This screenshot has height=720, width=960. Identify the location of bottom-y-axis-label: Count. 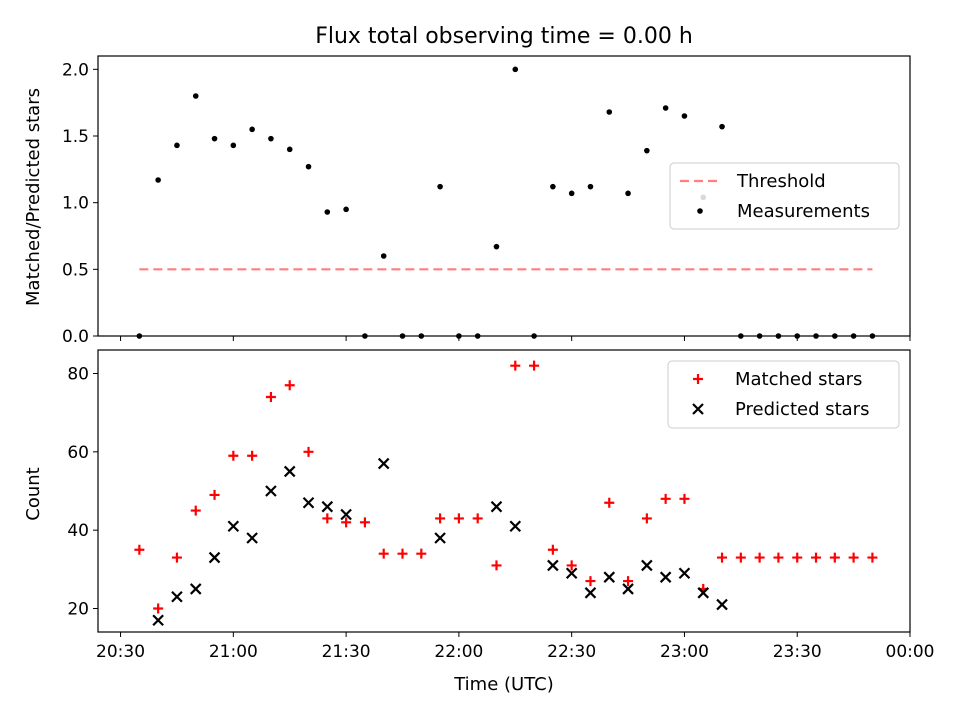
(33, 493).